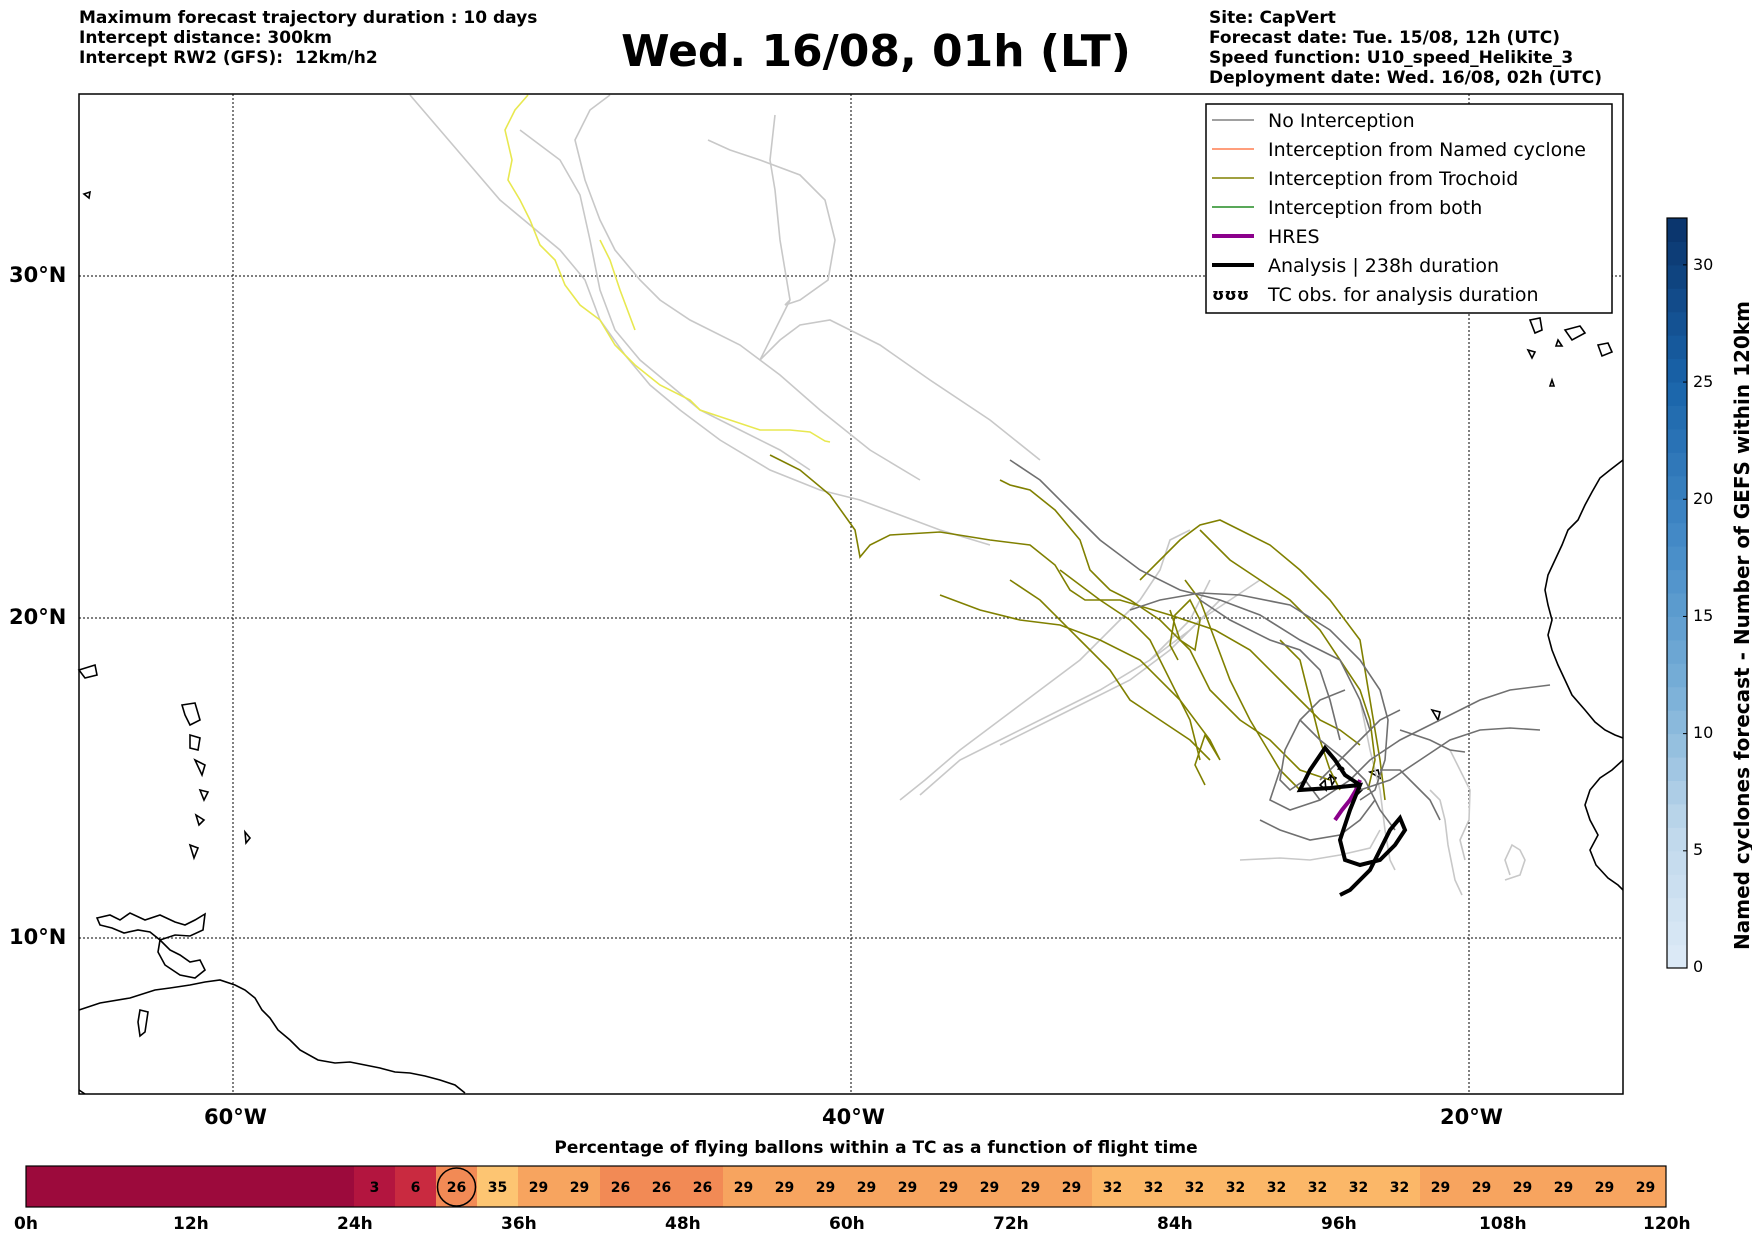 This screenshot has height=1241, width=1752. What do you see at coordinates (1503, 1224) in the screenshot?
I see `timeline-tick-108h: 108h` at bounding box center [1503, 1224].